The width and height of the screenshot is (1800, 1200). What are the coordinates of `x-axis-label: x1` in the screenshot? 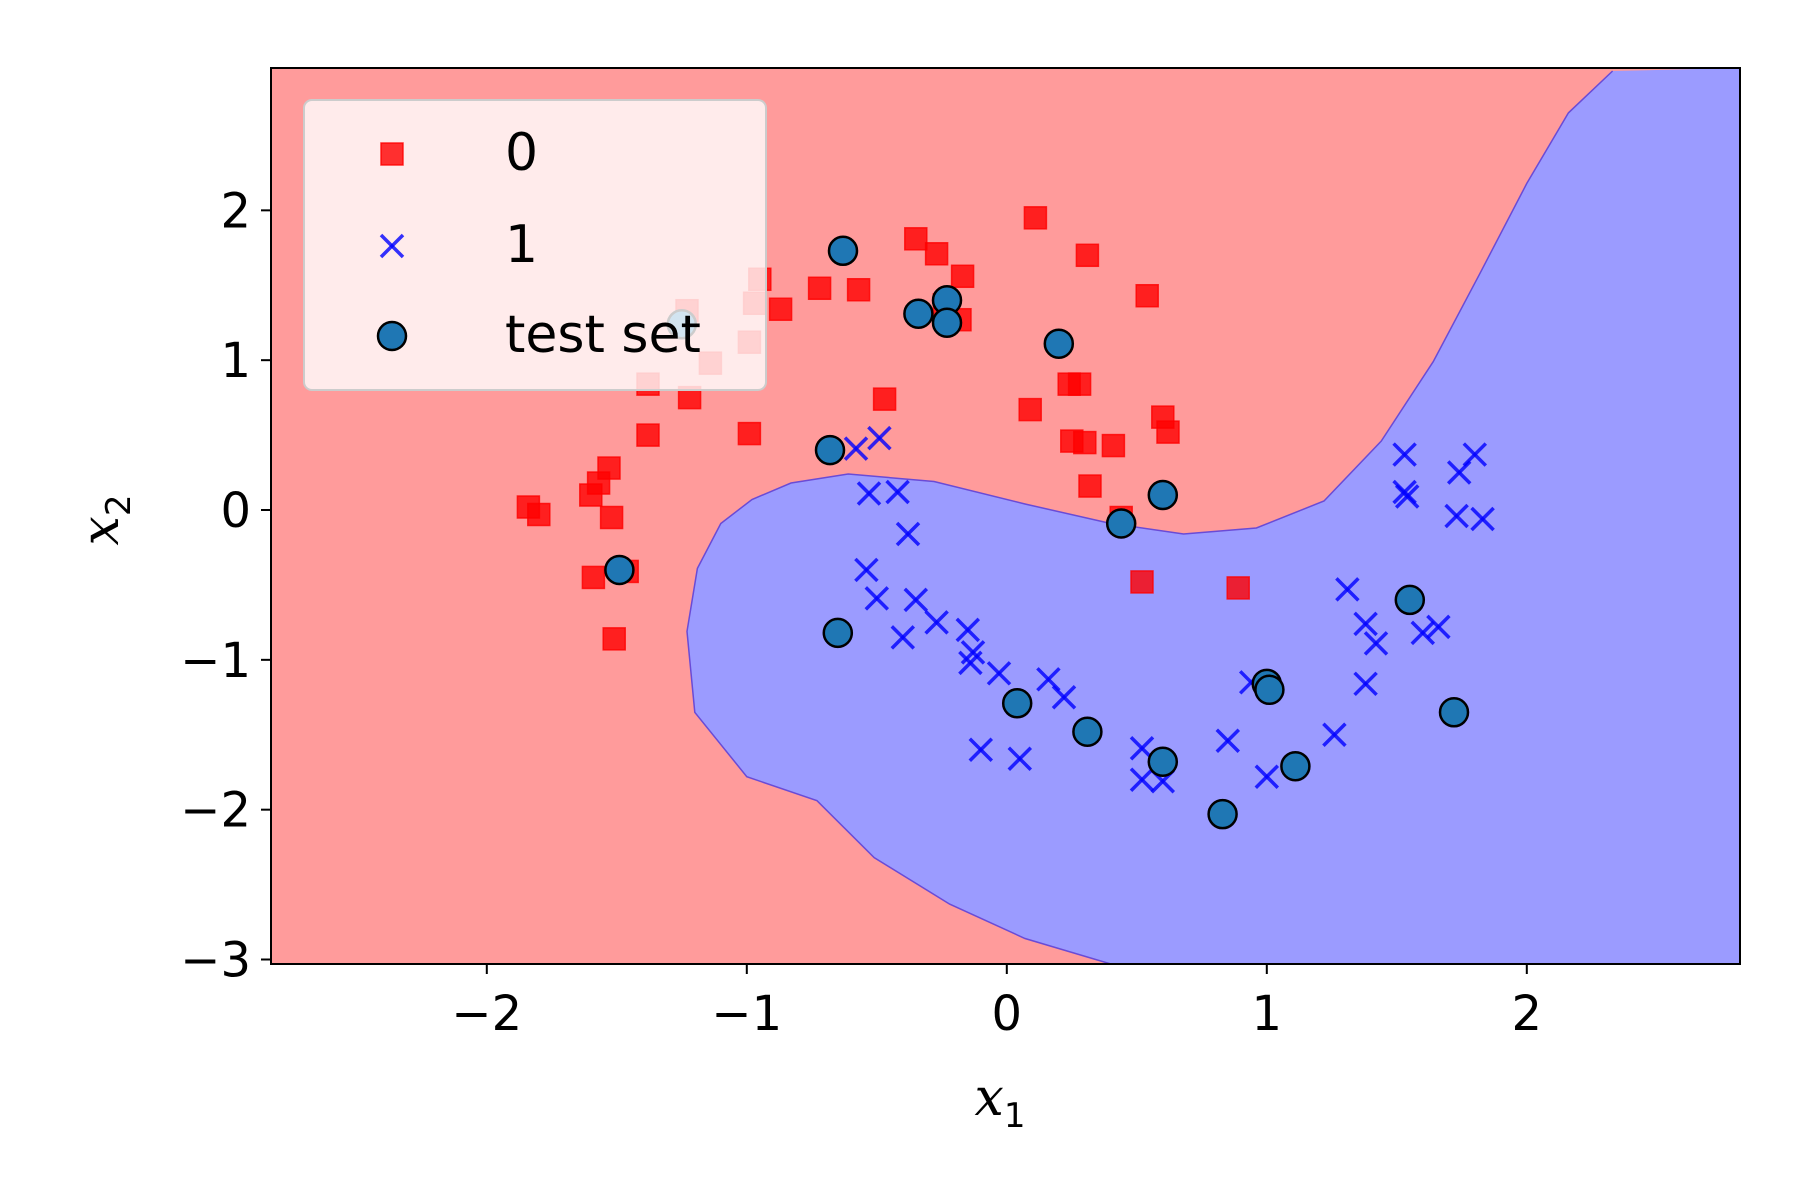 It's located at (1000, 1102).